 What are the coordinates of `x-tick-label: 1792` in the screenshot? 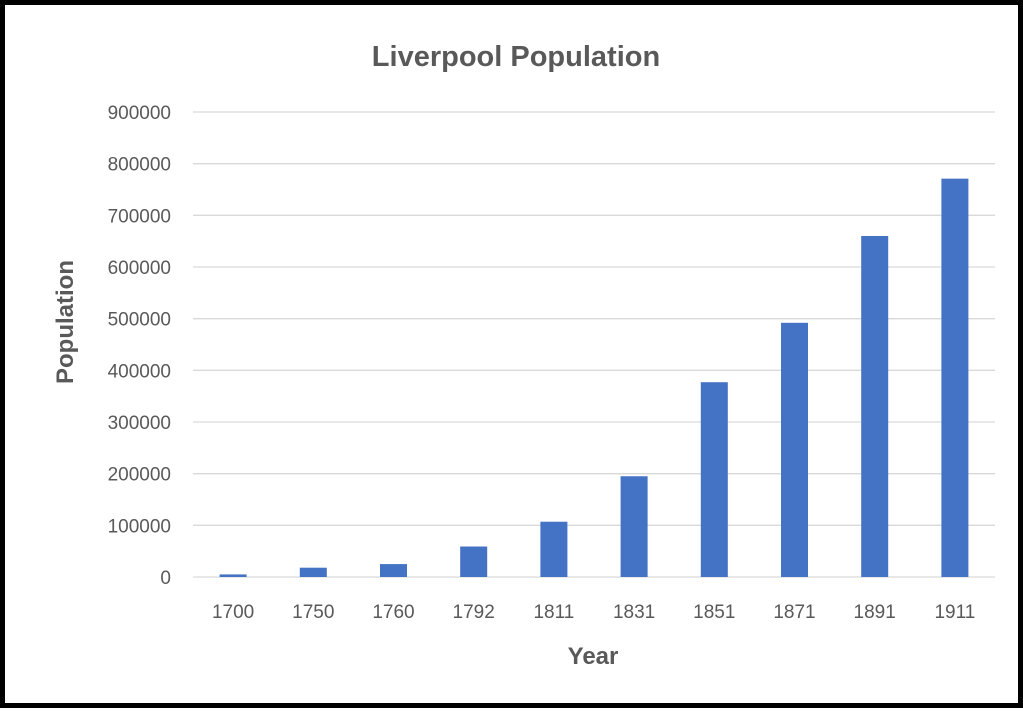 It's located at (474, 612).